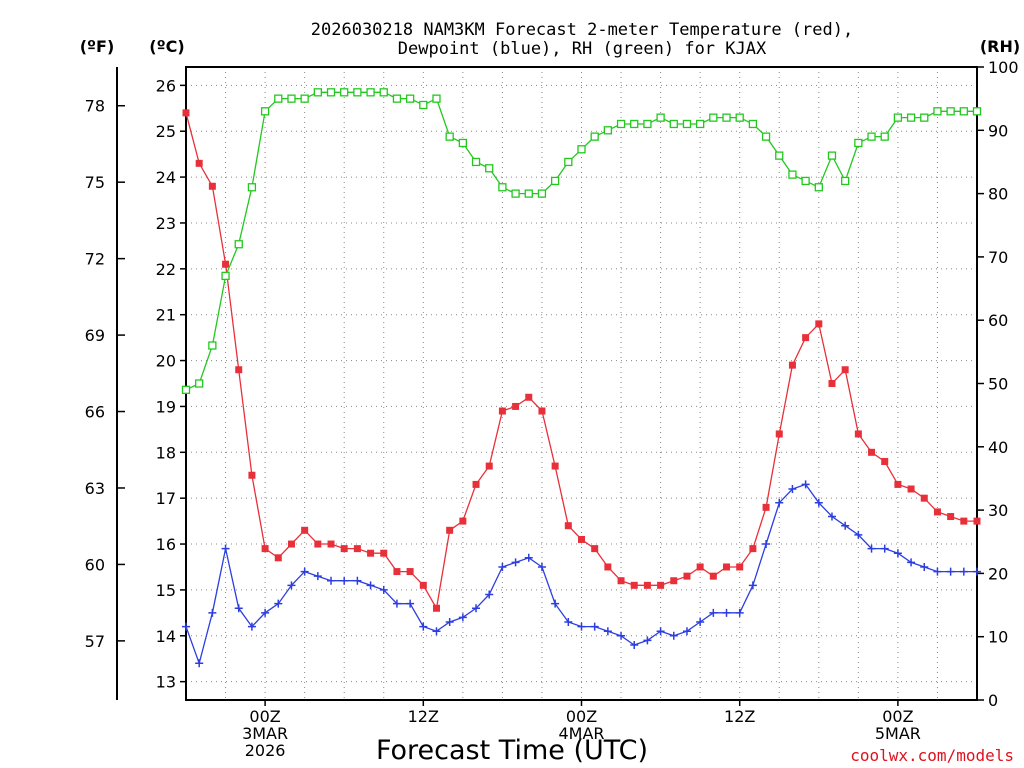 Image resolution: width=1024 pixels, height=768 pixels. What do you see at coordinates (95, 488) in the screenshot?
I see `fahrenheit-tick-label: 63` at bounding box center [95, 488].